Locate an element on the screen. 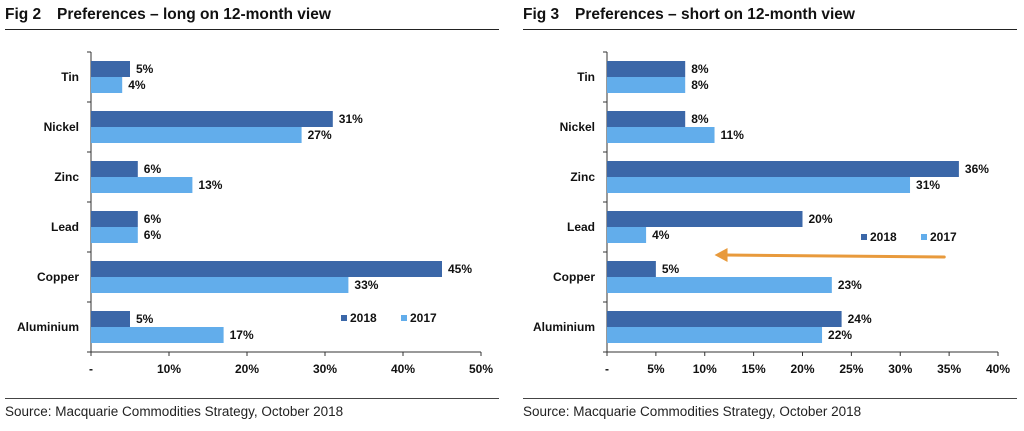 This screenshot has height=431, width=1024. data-label-2018: 31% is located at coordinates (351, 119).